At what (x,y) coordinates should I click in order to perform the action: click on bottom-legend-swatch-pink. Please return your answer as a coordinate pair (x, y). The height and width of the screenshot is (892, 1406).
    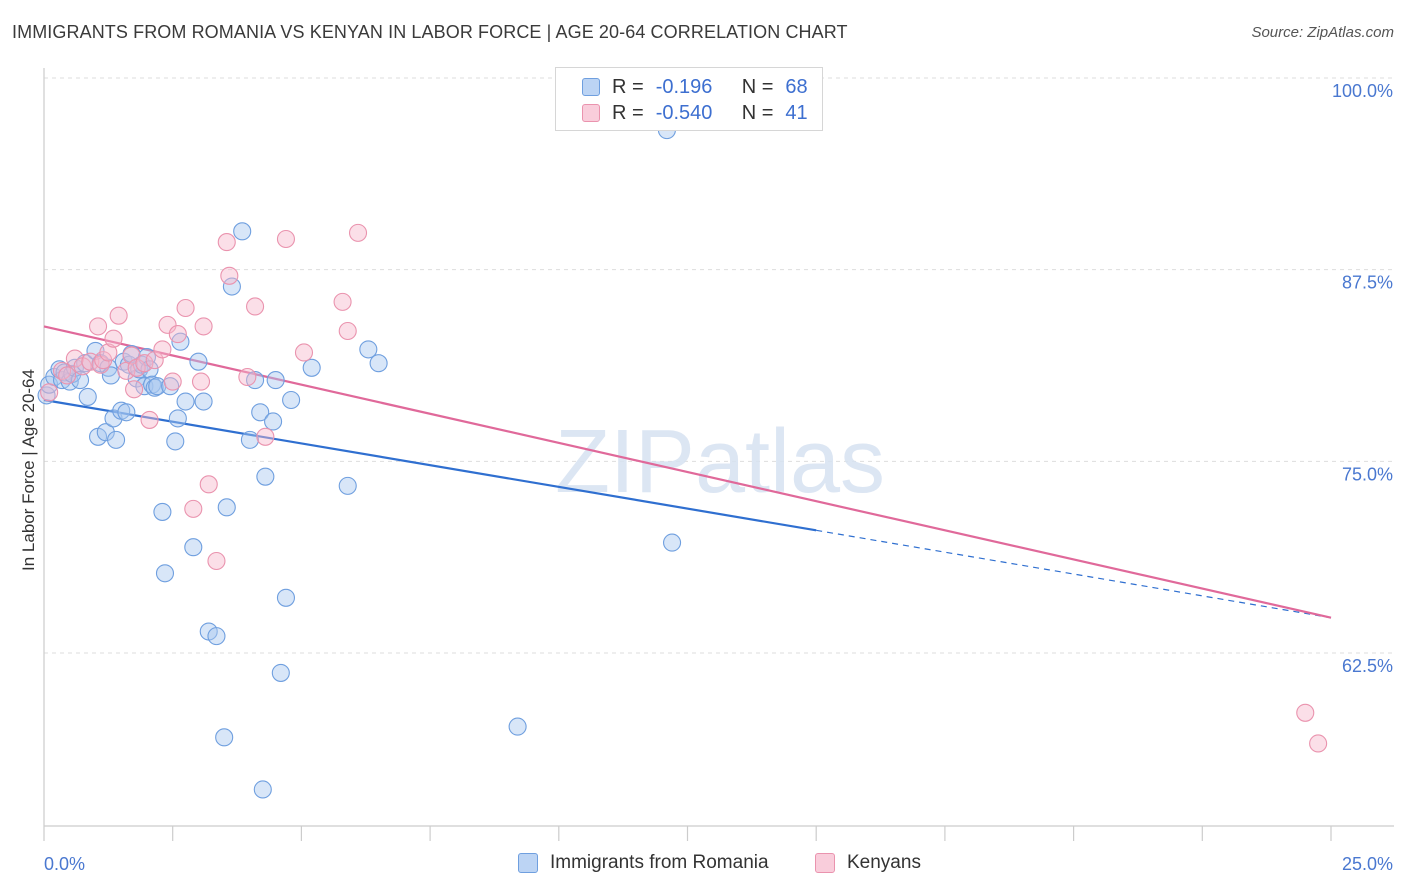
    Looking at the image, I should click on (825, 863).